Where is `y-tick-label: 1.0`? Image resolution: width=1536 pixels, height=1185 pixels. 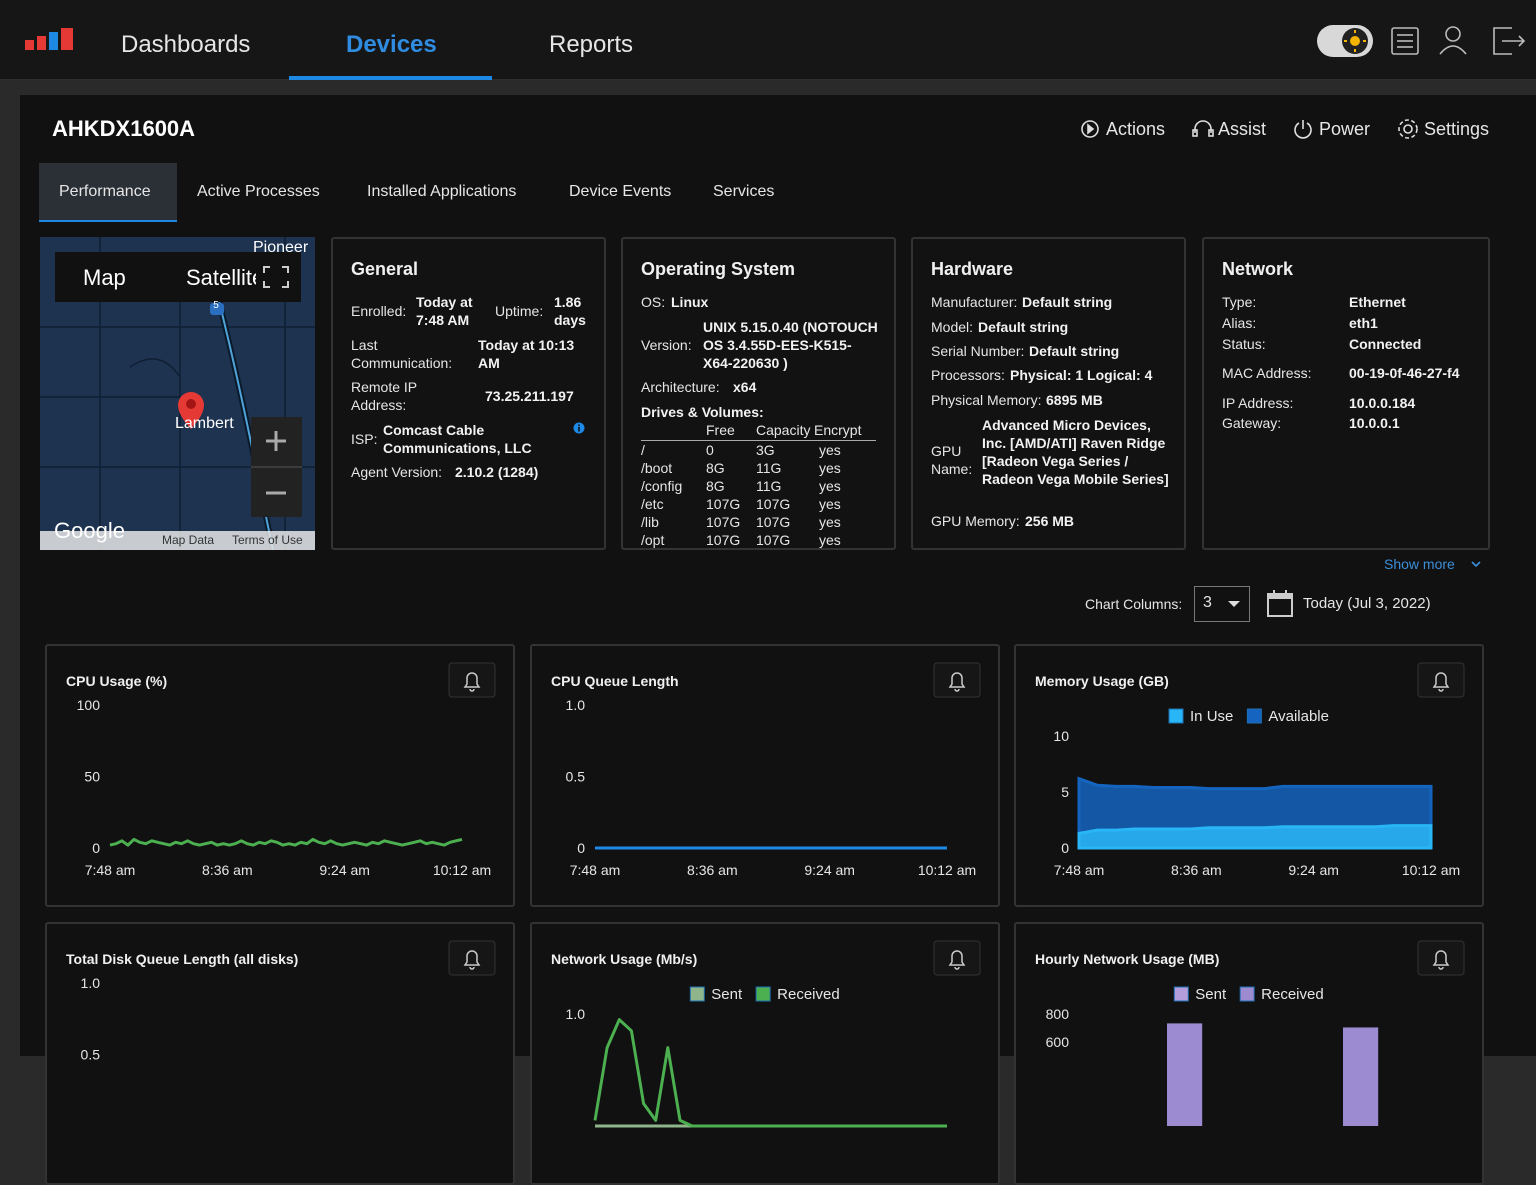 y-tick-label: 1.0 is located at coordinates (576, 1014).